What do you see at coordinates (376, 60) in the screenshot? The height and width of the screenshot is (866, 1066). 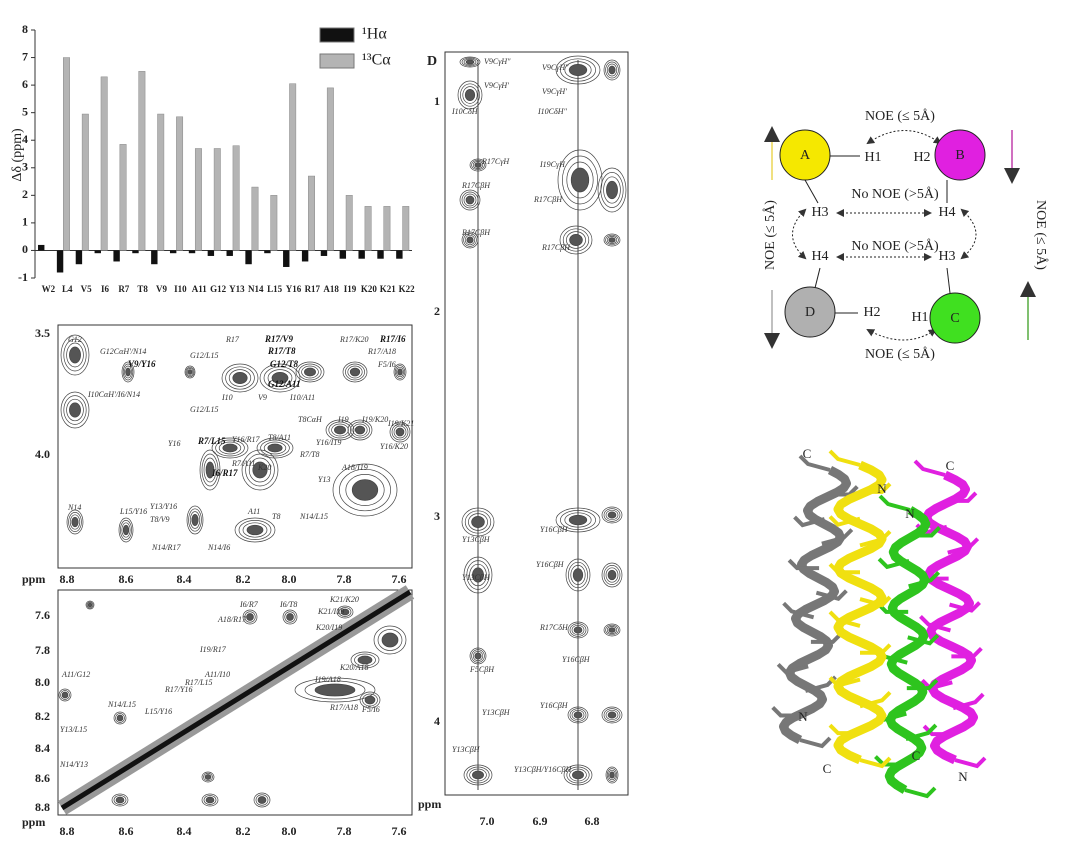 I see `legend-label: ¹³Cα` at bounding box center [376, 60].